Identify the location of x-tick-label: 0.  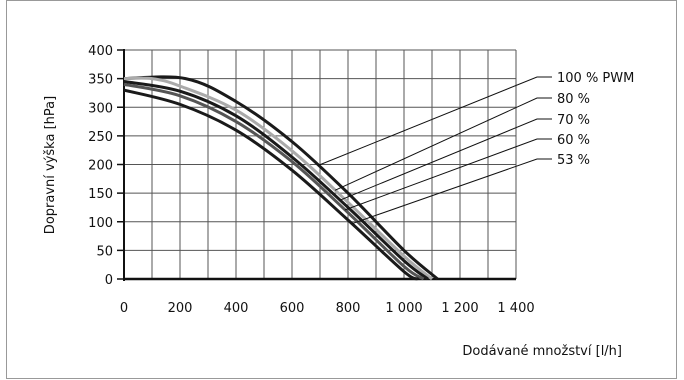
(124, 308).